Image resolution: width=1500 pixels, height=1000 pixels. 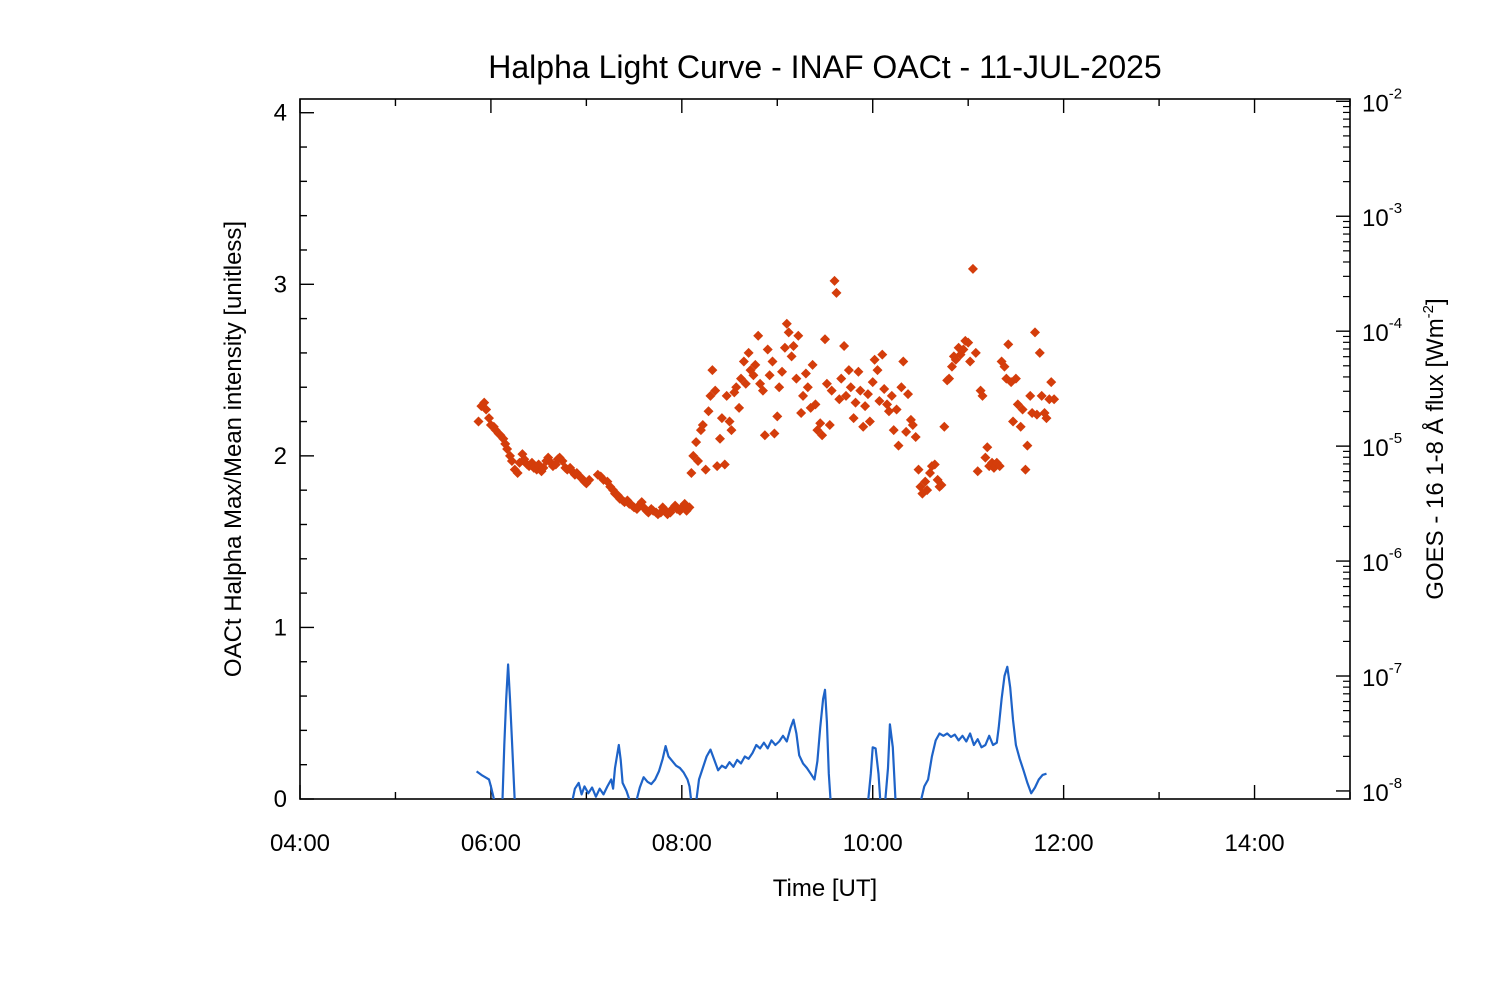 What do you see at coordinates (1382, 791) in the screenshot?
I see `y-right-tick-label: 10⁻⁸` at bounding box center [1382, 791].